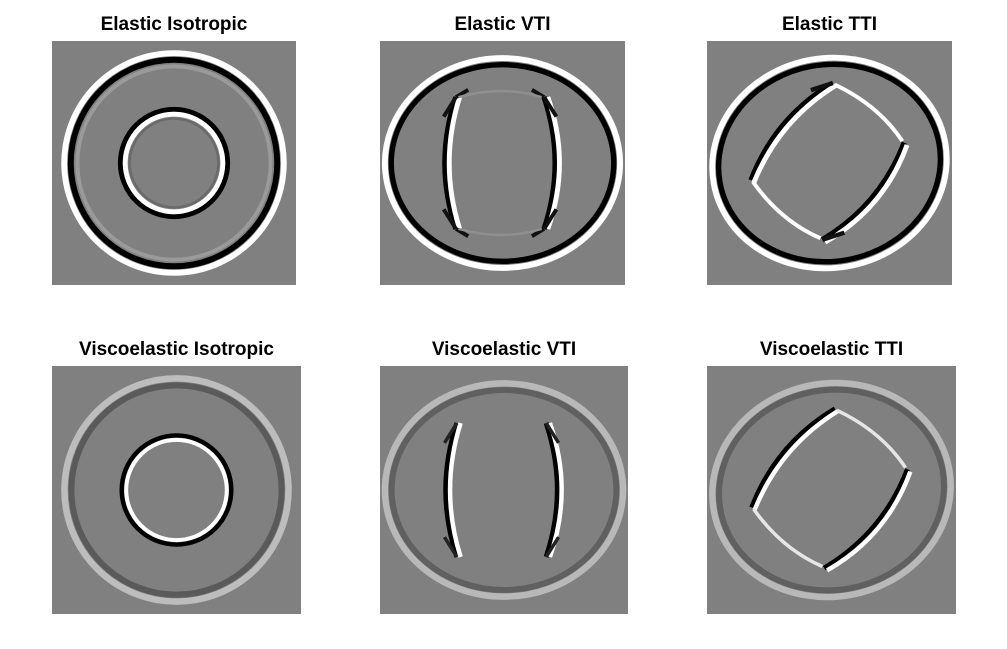  I want to click on panel-title: Elastic Isotropic, so click(174, 24).